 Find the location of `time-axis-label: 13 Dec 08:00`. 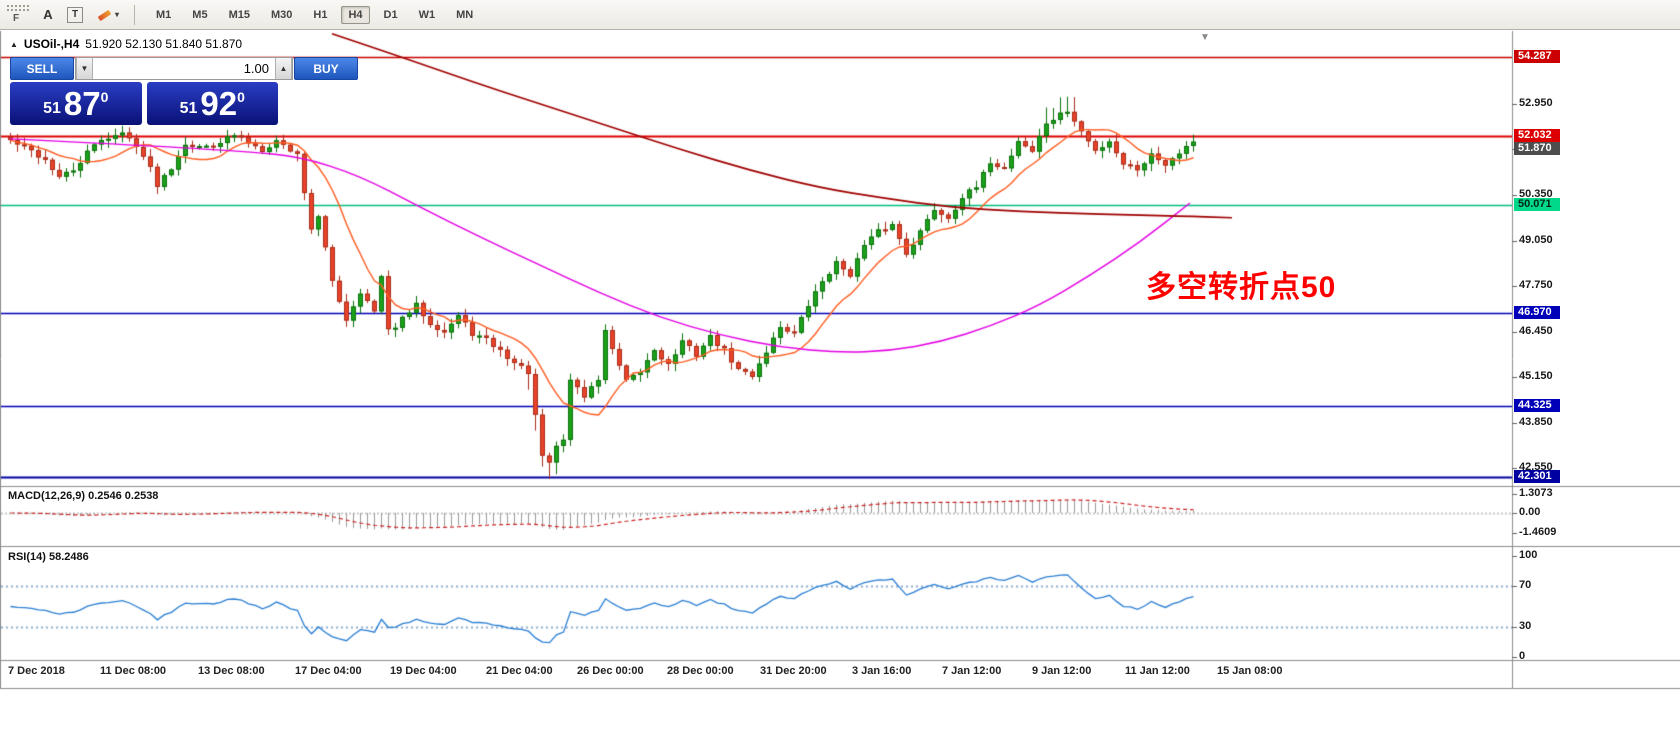

time-axis-label: 13 Dec 08:00 is located at coordinates (231, 671).